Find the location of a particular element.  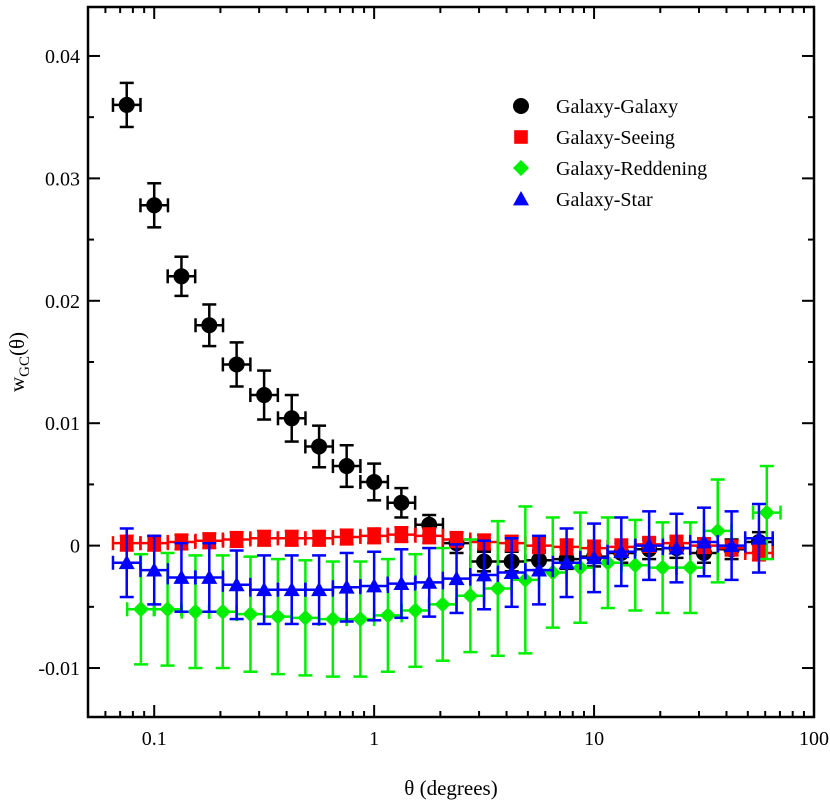

legend-label: Galaxy-Star is located at coordinates (604, 200).